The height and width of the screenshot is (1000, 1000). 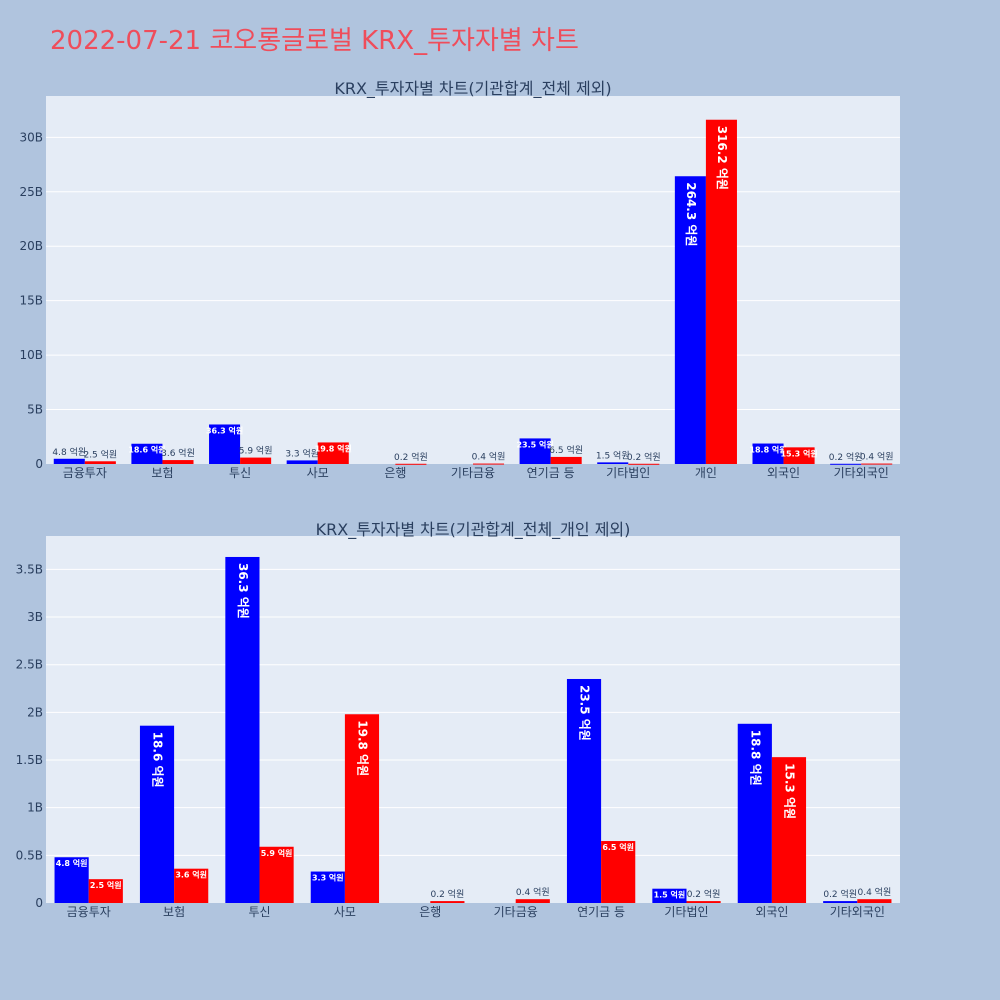 What do you see at coordinates (100, 454) in the screenshot?
I see `bar-data-label: 2.5 억원` at bounding box center [100, 454].